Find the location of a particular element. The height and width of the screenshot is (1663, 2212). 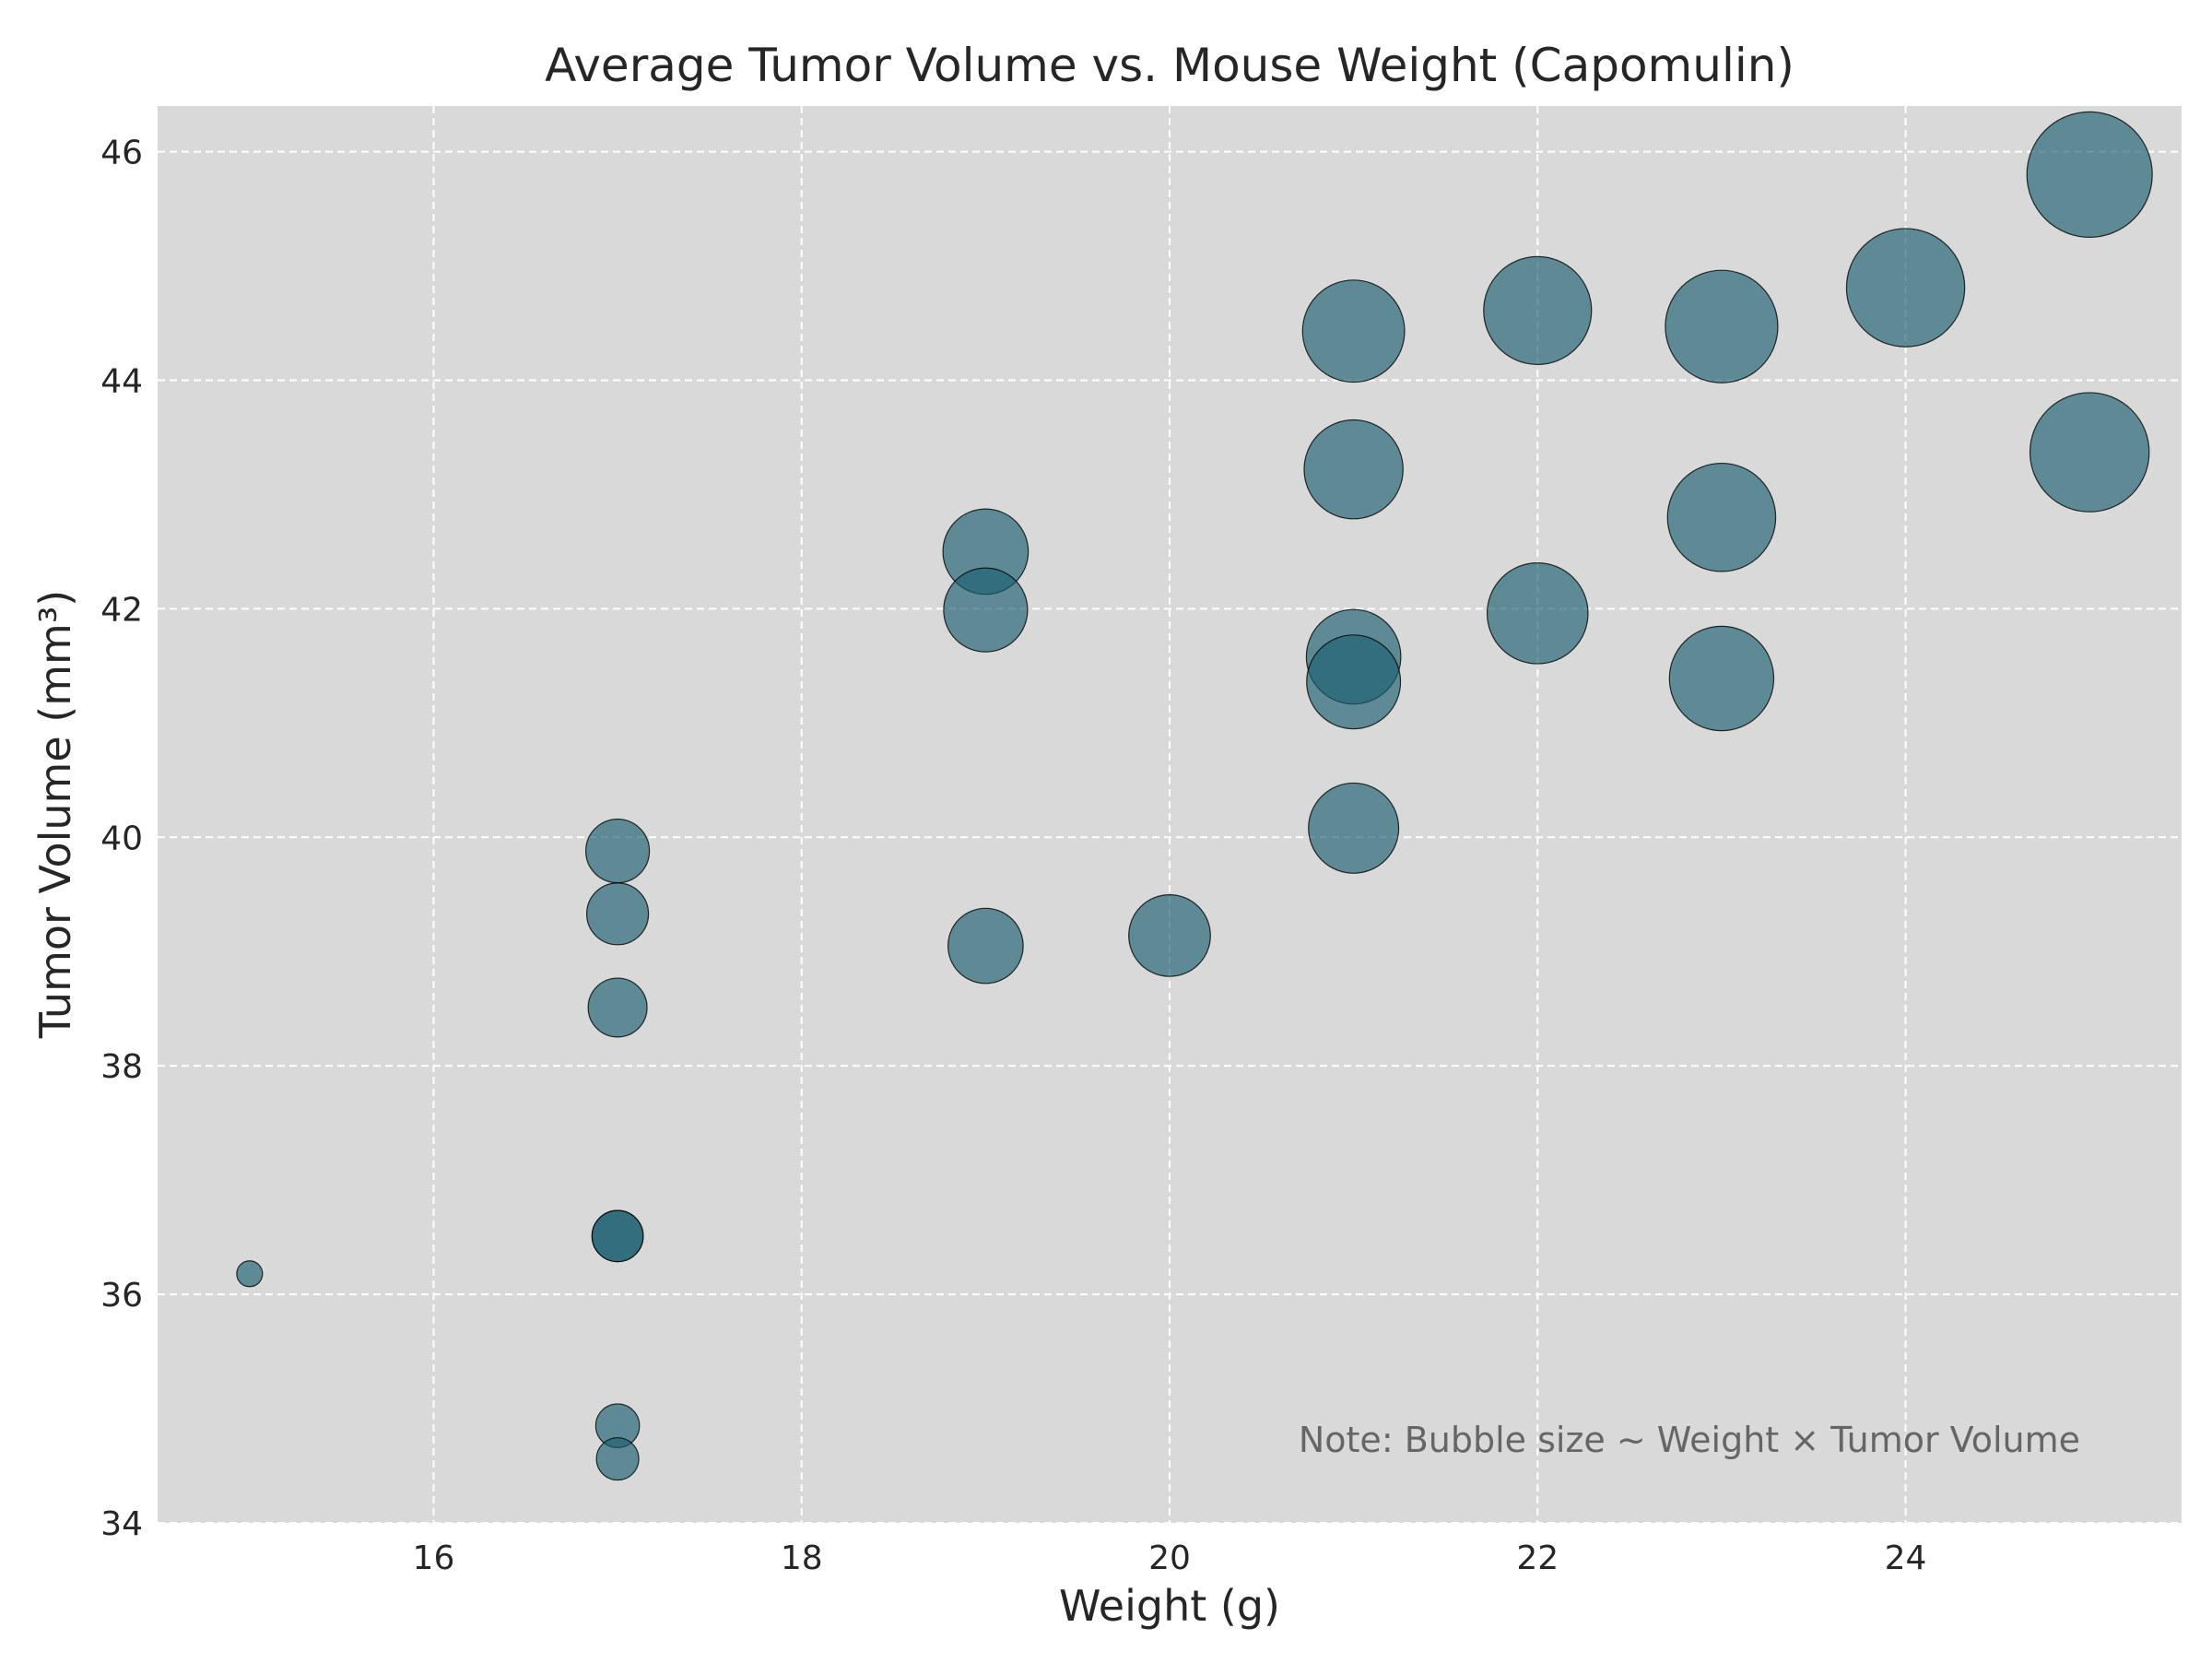

x-tick-label: 20 is located at coordinates (1169, 1558).